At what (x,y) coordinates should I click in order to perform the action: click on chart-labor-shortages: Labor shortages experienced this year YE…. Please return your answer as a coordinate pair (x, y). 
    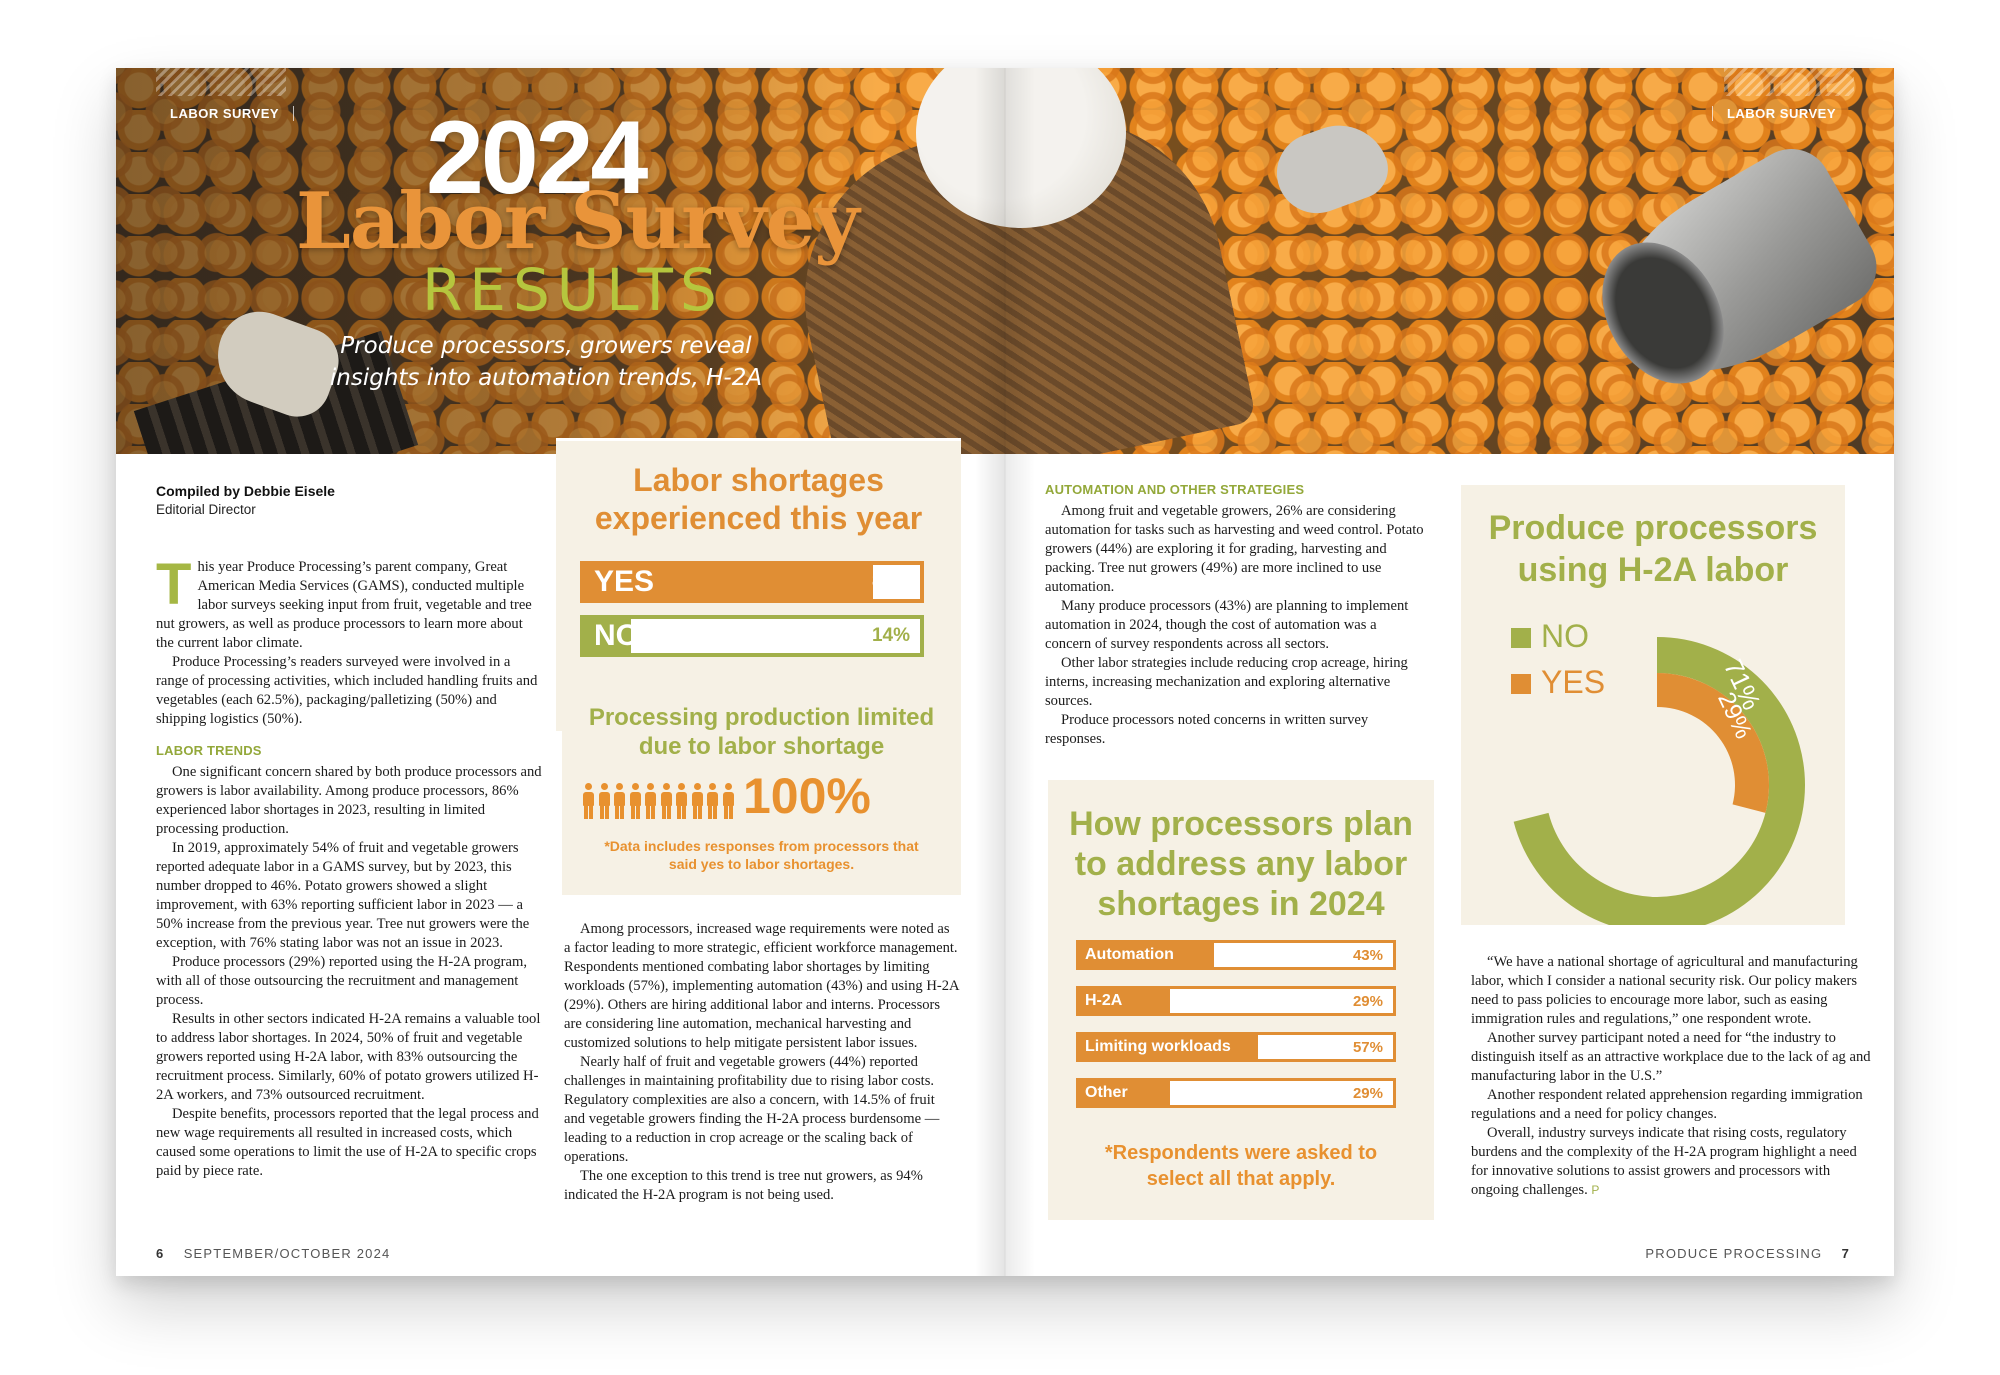
    Looking at the image, I should click on (758, 584).